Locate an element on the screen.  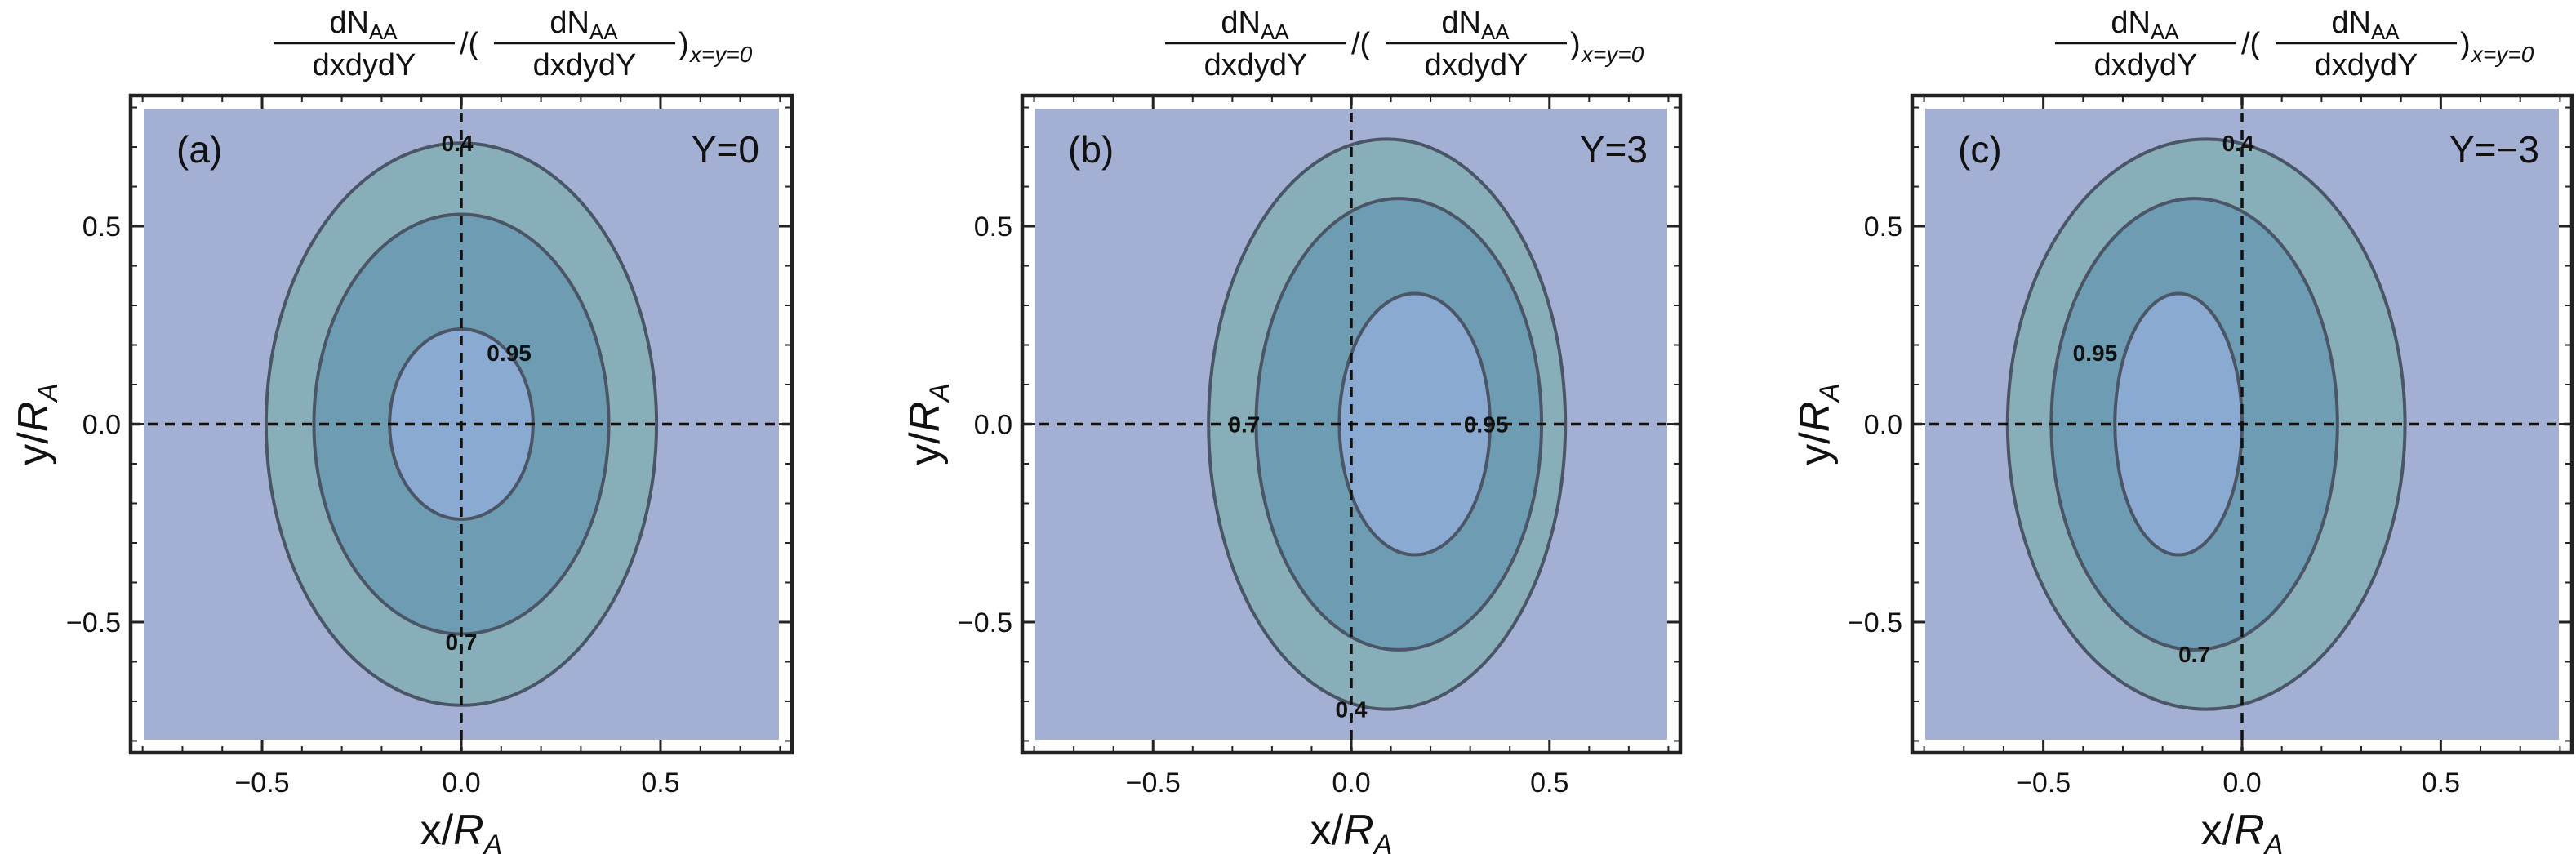
panel-label: (c) is located at coordinates (1980, 149).